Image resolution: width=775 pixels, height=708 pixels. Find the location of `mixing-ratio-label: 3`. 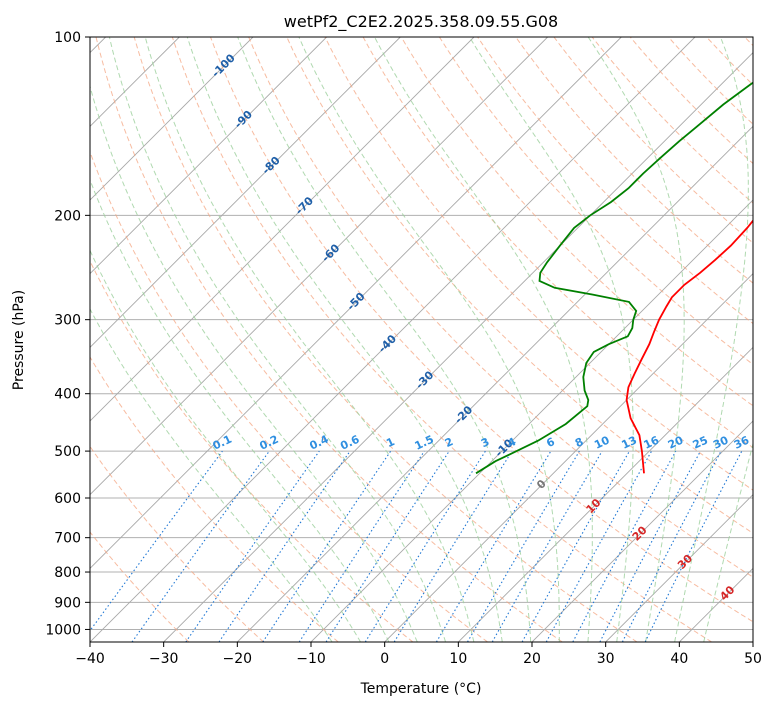

mixing-ratio-label: 3 is located at coordinates (485, 442).